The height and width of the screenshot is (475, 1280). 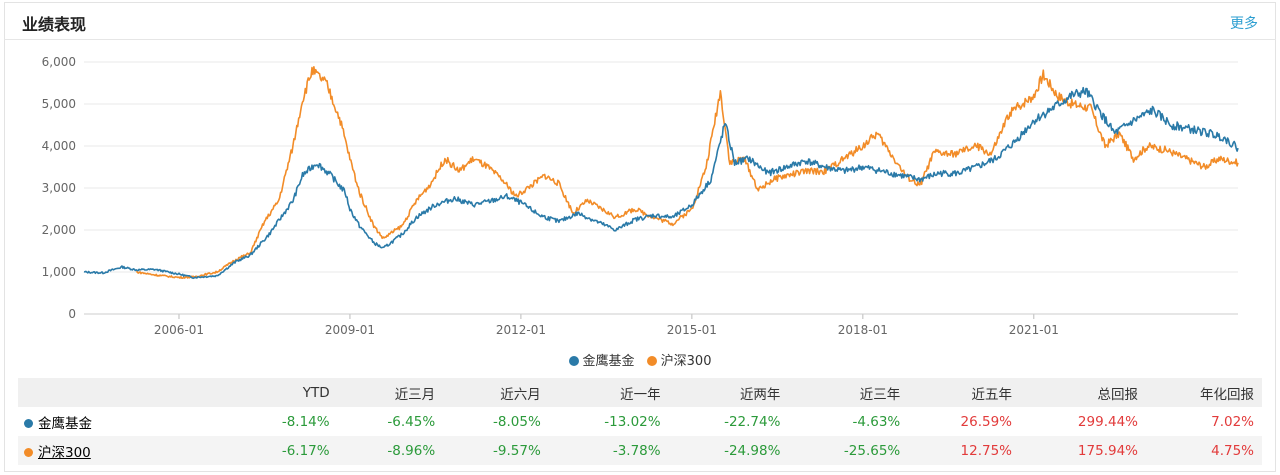 What do you see at coordinates (964, 450) in the screenshot?
I see `table-cell: 12.75%` at bounding box center [964, 450].